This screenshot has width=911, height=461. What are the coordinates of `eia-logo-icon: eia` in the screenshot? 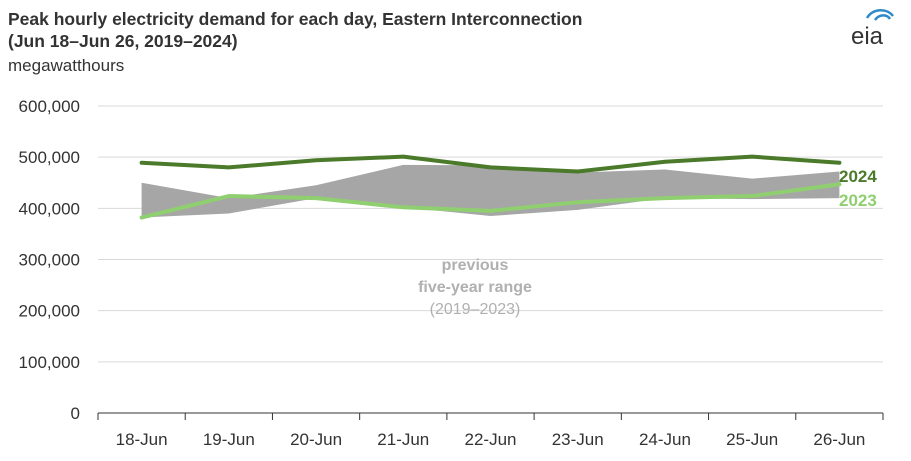 It's located at (872, 28).